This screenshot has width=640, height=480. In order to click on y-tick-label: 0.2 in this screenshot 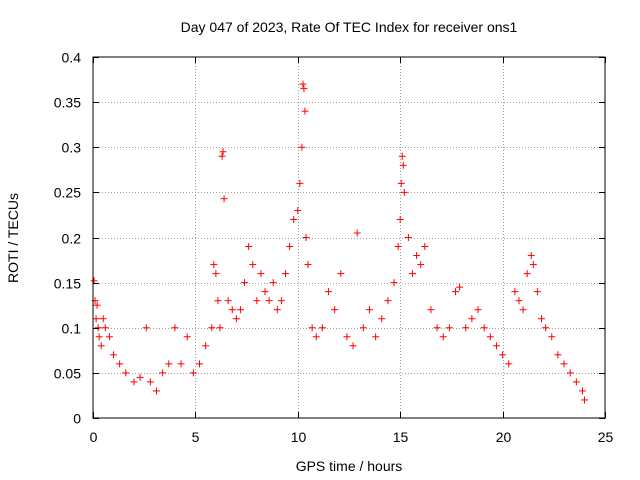, I will do `click(72, 239)`.